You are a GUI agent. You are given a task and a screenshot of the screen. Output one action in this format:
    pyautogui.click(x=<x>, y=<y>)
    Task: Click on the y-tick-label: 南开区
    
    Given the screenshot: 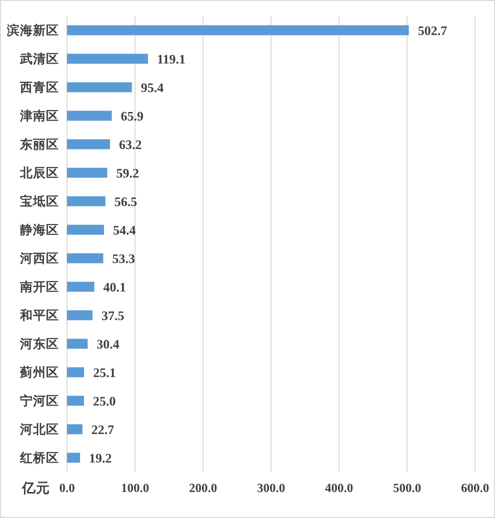 What is the action you would take?
    pyautogui.click(x=39, y=287)
    